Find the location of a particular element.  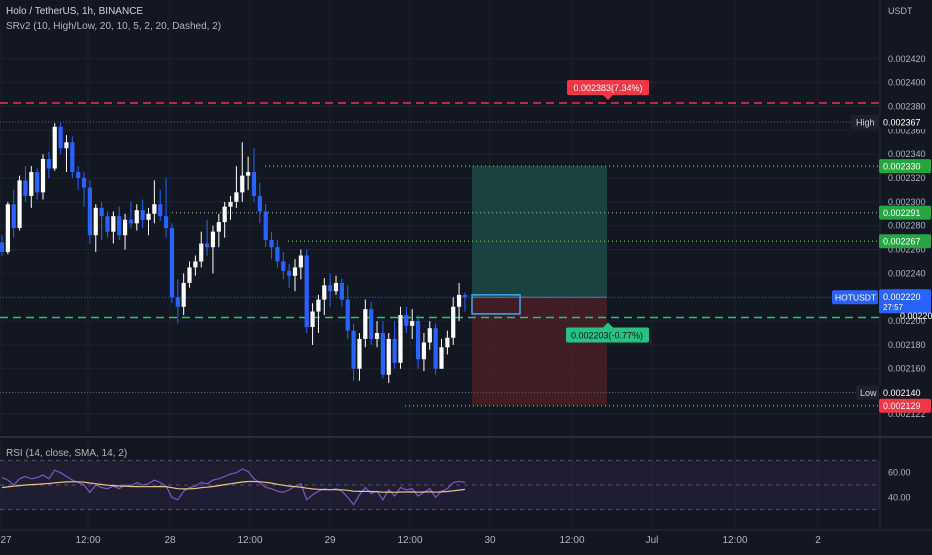

time-axis: 27 12:00 28 12:00 29 12:00 30 12:00 Jul 12:00 2 is located at coordinates (410, 540).